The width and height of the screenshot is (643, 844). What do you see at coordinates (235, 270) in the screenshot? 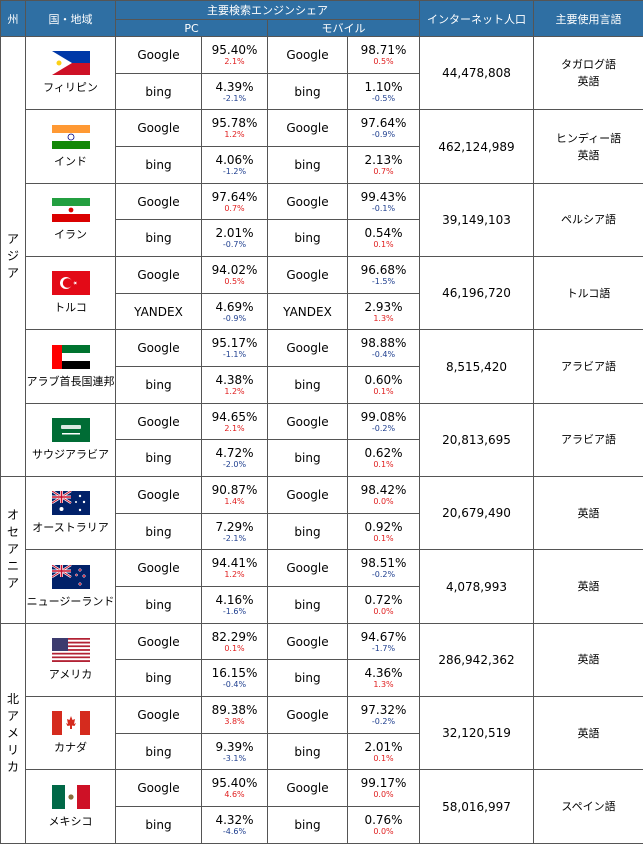
I see `pc-share: 94.02%` at bounding box center [235, 270].